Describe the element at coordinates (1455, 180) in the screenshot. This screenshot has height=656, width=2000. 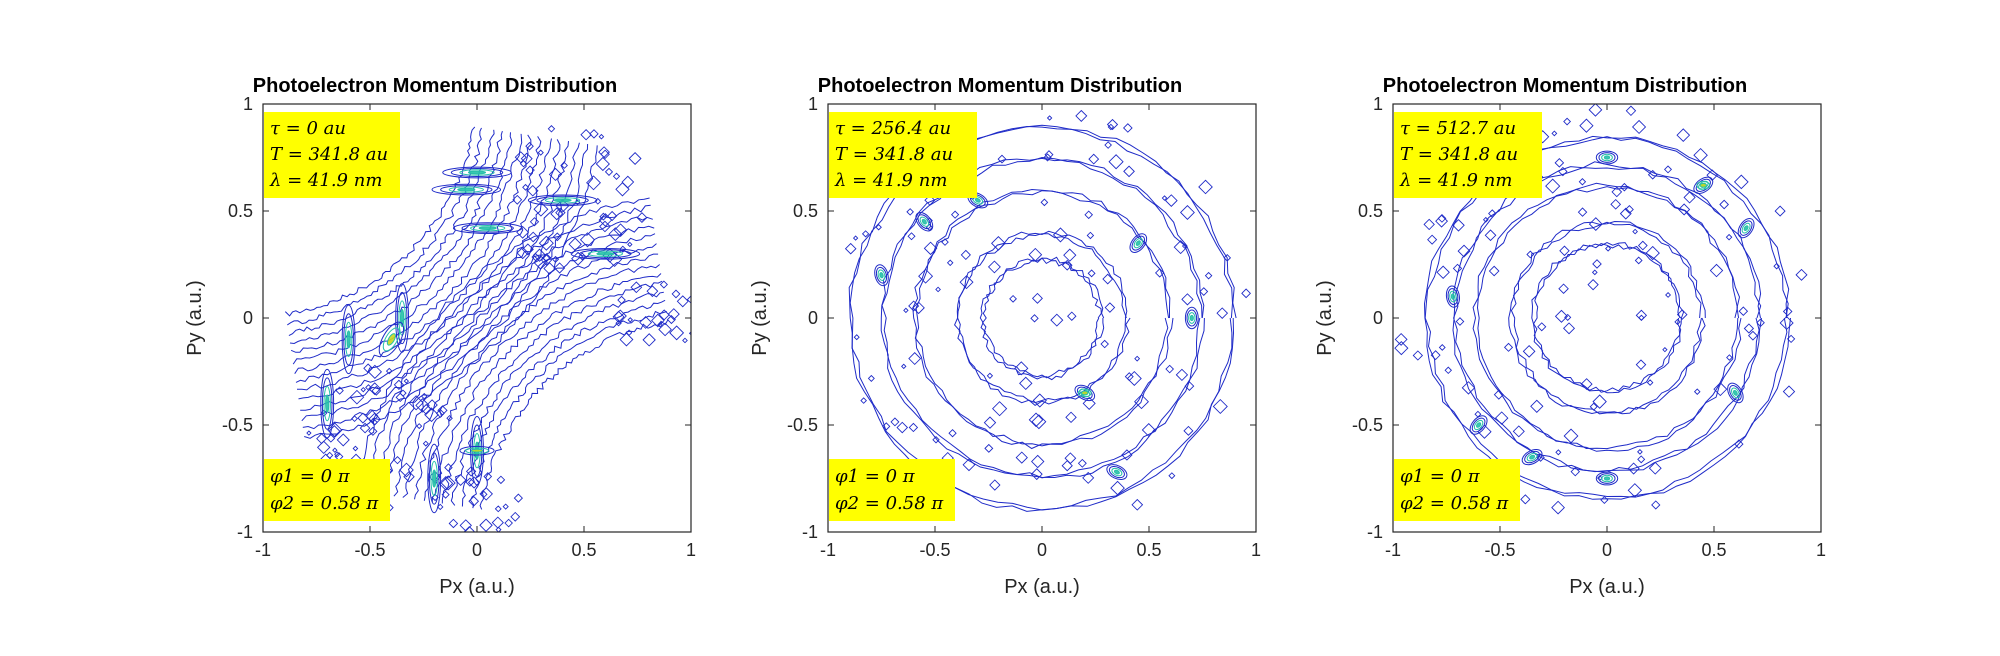
I see `annotation-wavelength: λ = 41.9 nm` at that location.